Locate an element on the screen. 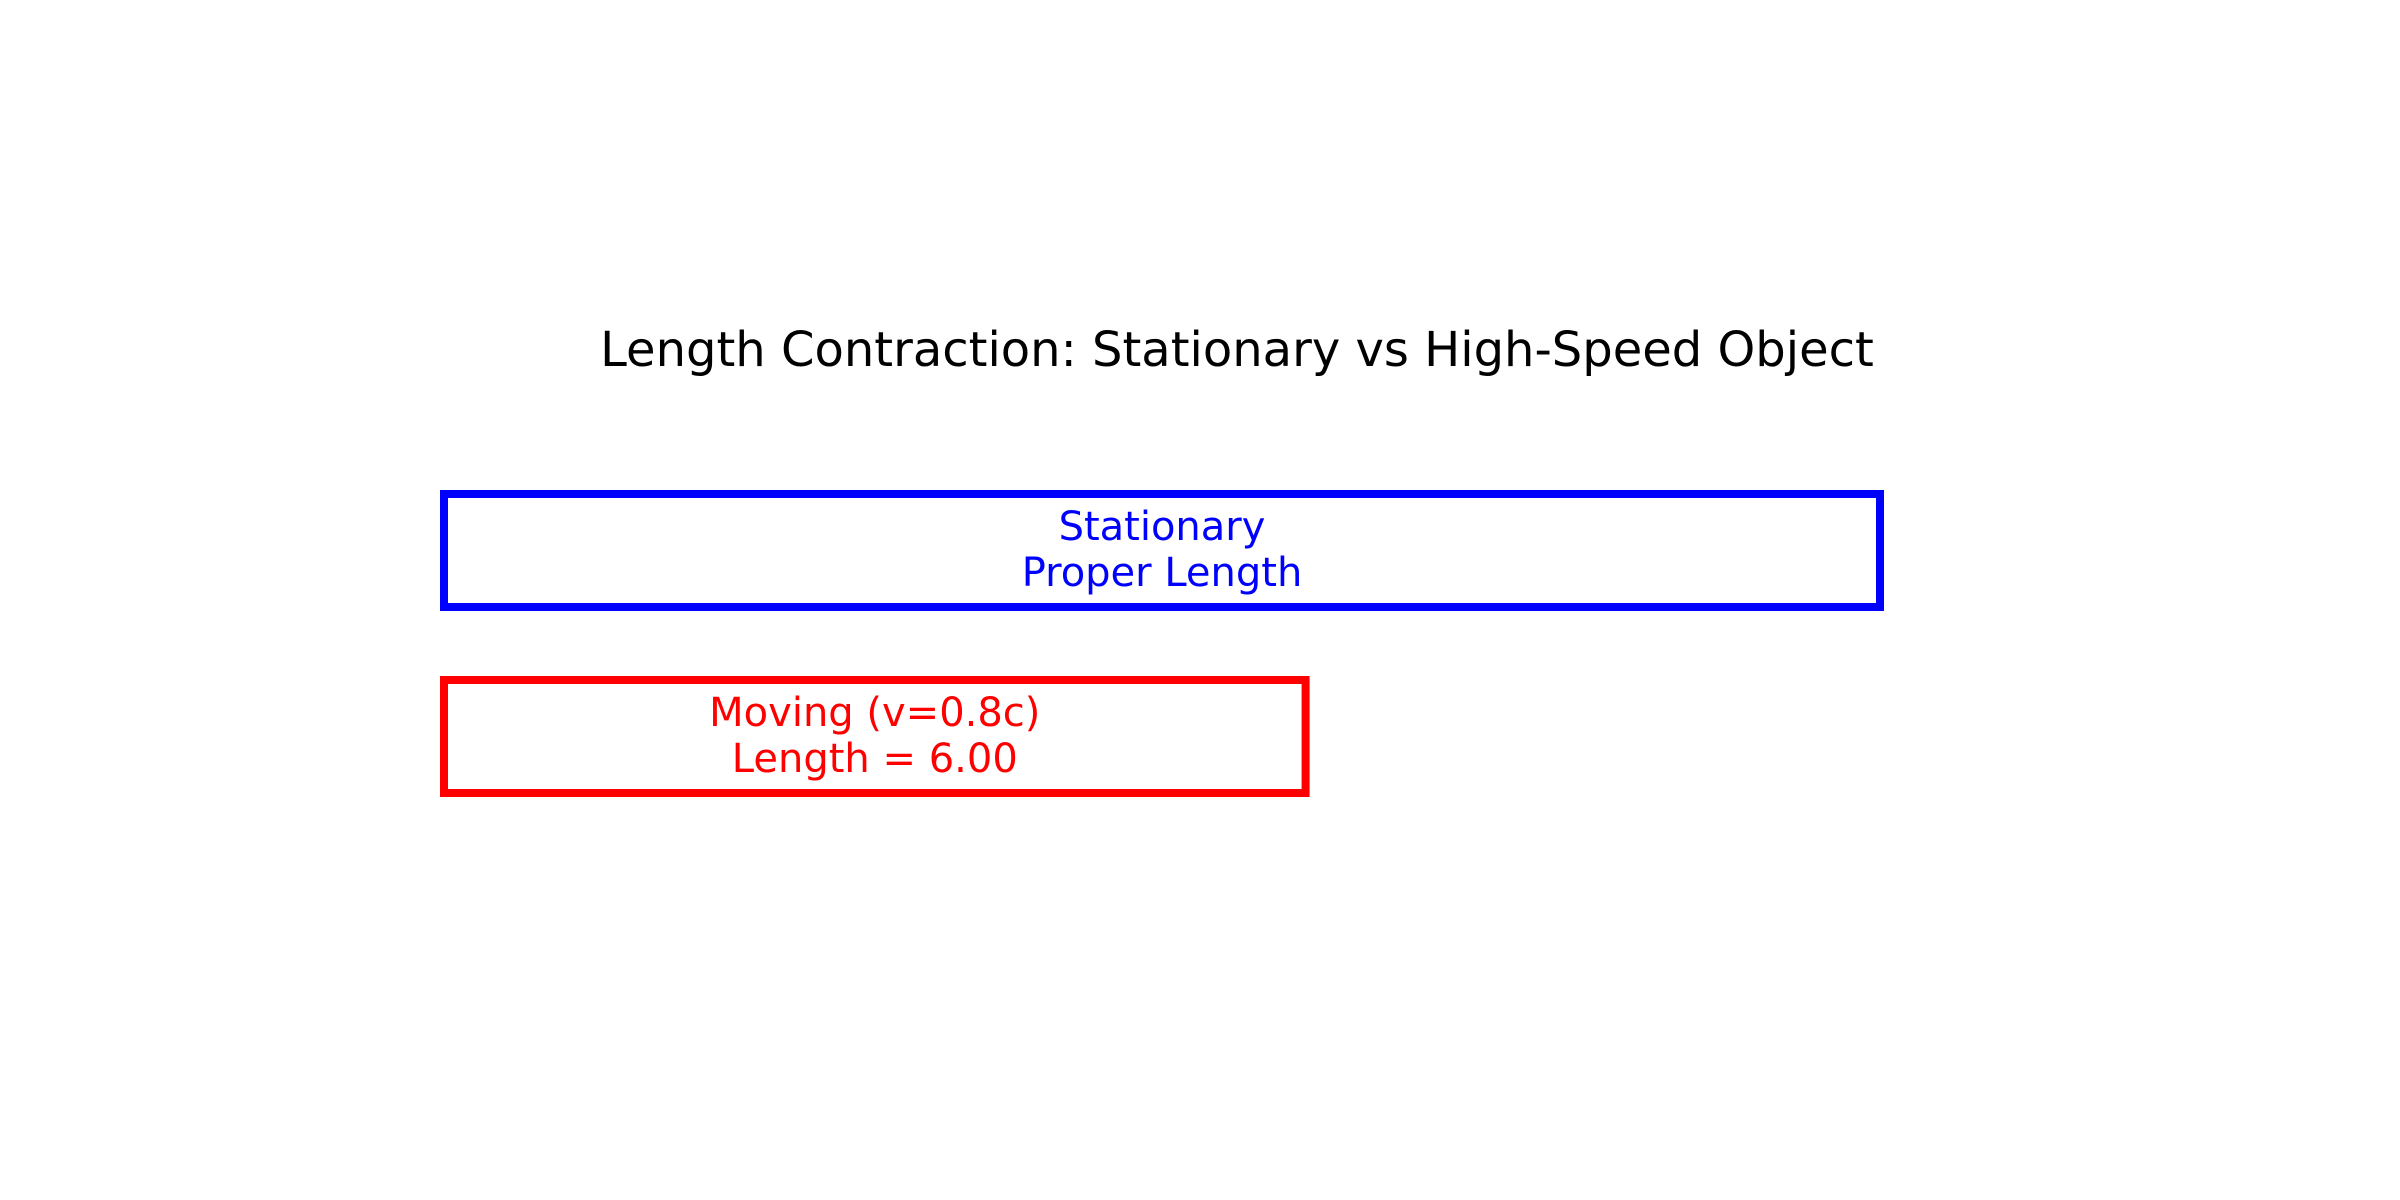 This screenshot has height=1200, width=2400. stationary-rectangle is located at coordinates (1162, 550).